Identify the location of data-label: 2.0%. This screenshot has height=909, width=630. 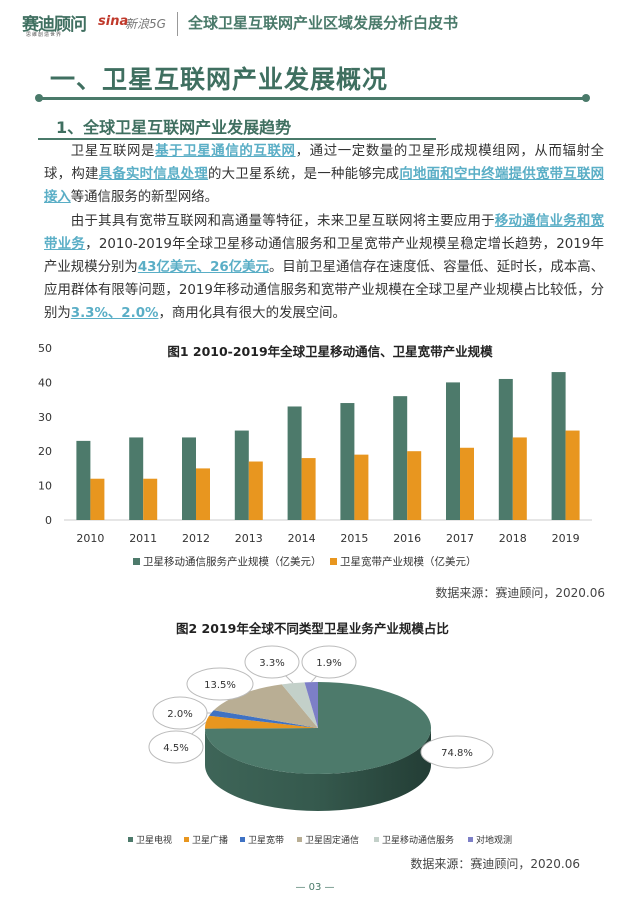
(179, 714).